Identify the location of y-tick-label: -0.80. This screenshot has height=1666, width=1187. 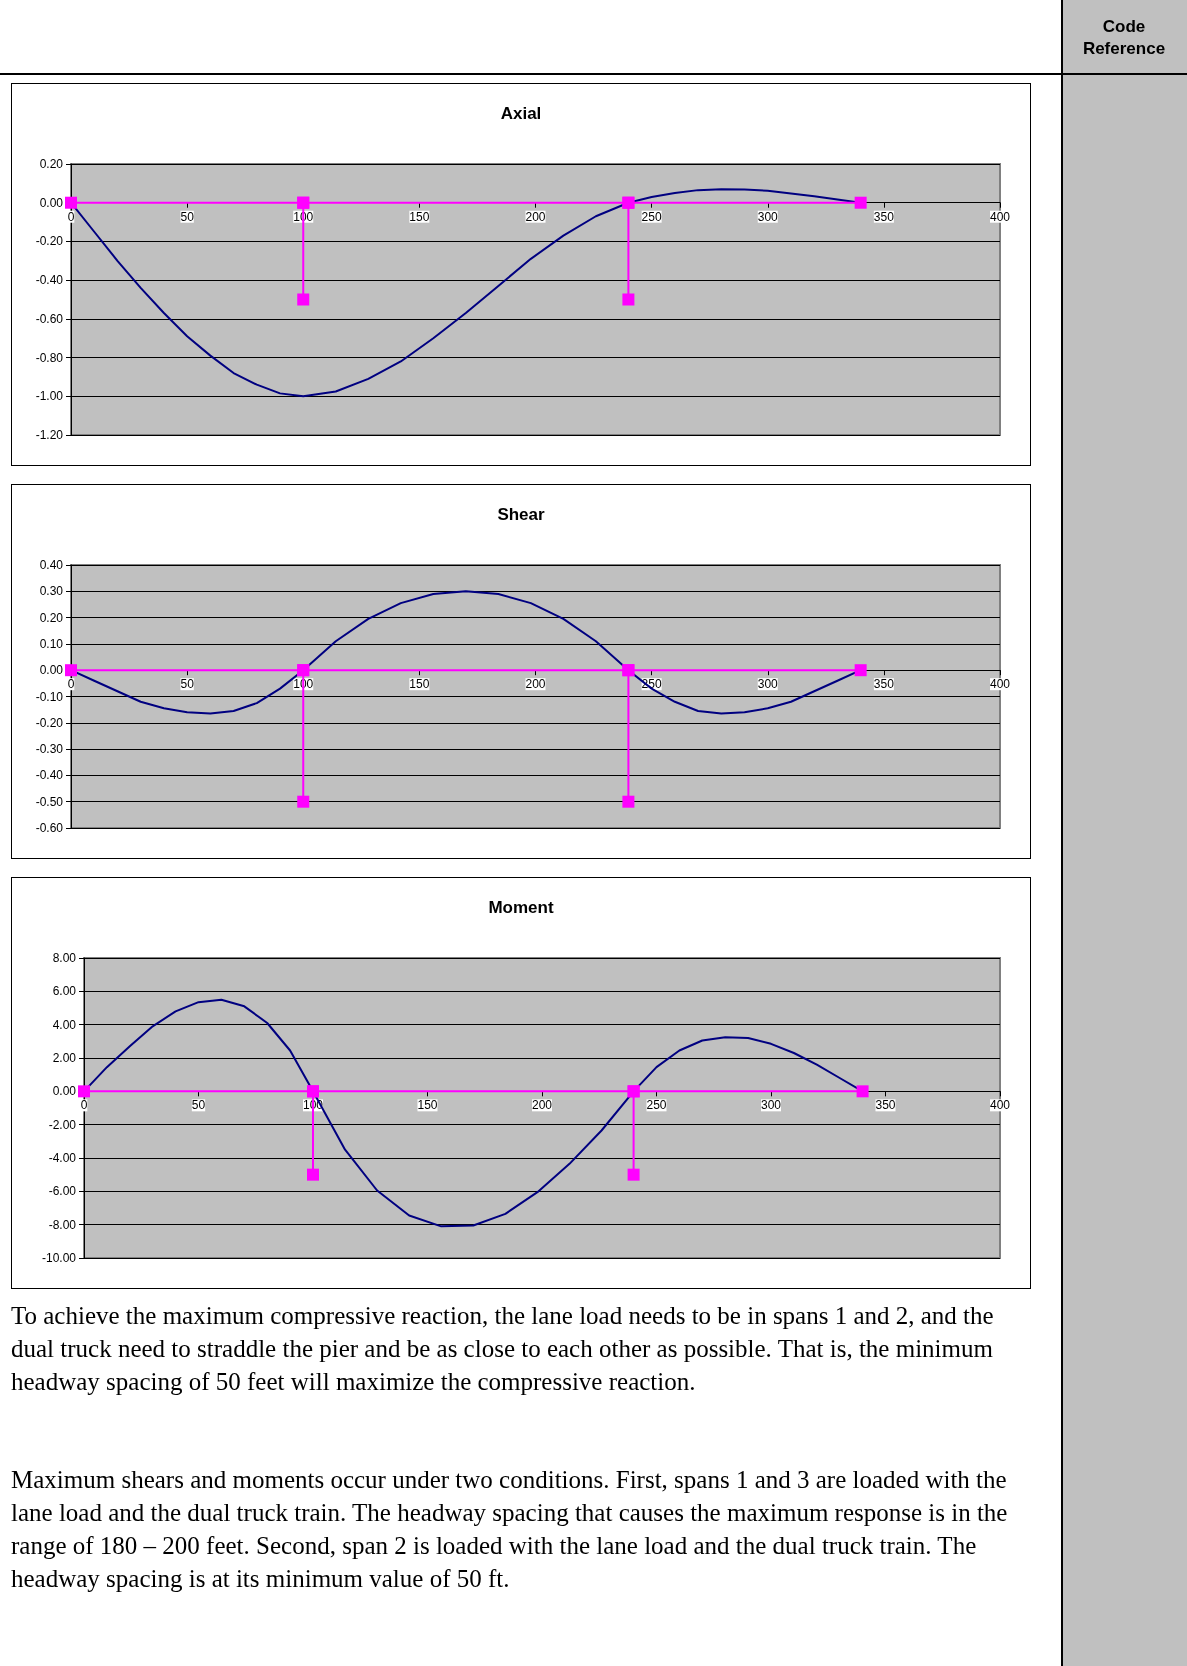
(49, 357).